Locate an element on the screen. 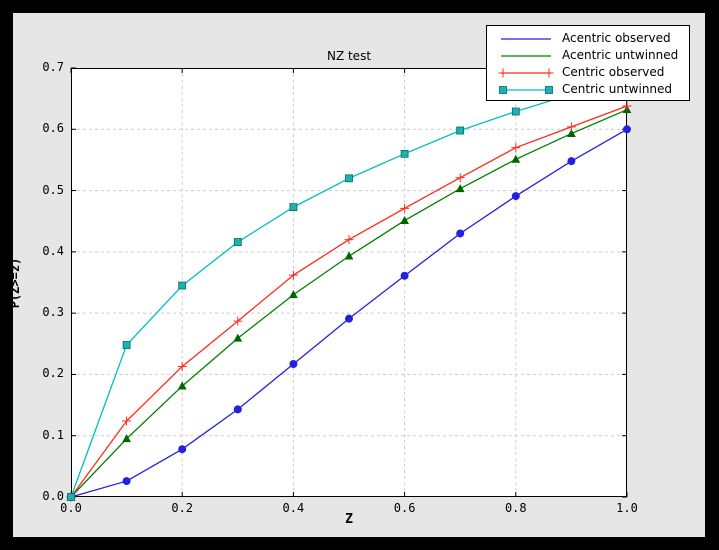 The width and height of the screenshot is (719, 550). y-tick-label: 0.2 is located at coordinates (53, 373).